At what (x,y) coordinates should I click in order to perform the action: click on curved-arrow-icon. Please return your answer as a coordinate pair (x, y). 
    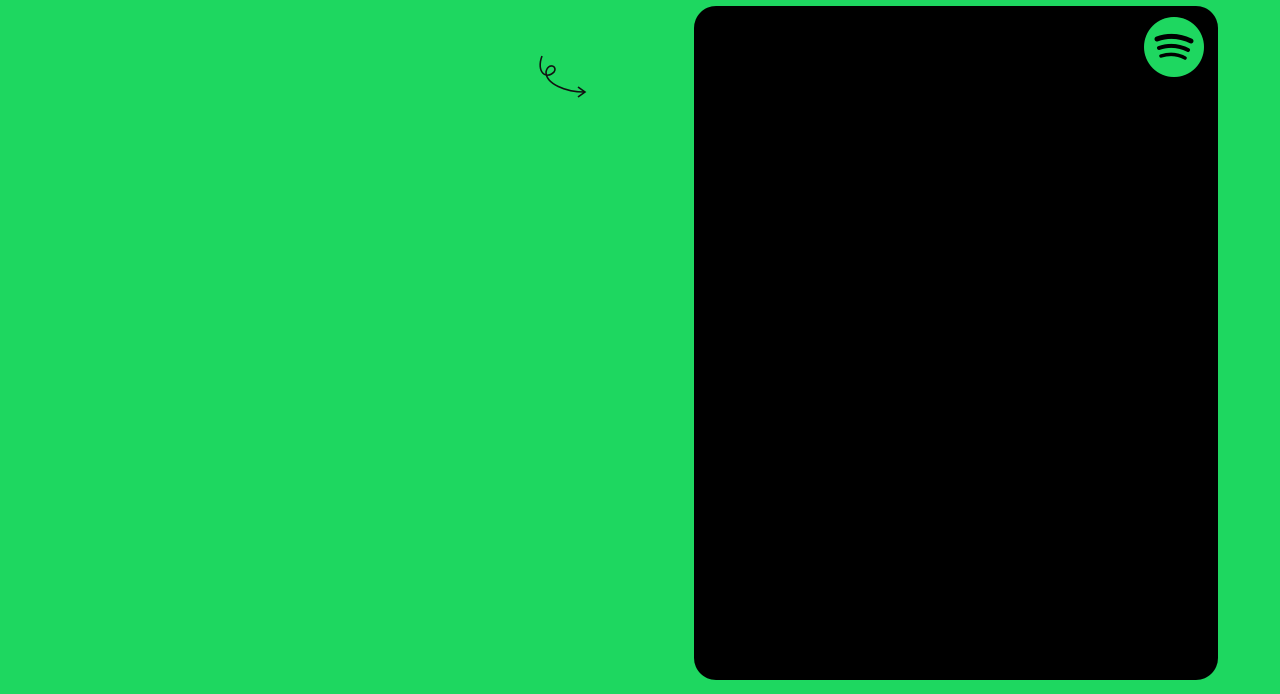
    Looking at the image, I should click on (563, 76).